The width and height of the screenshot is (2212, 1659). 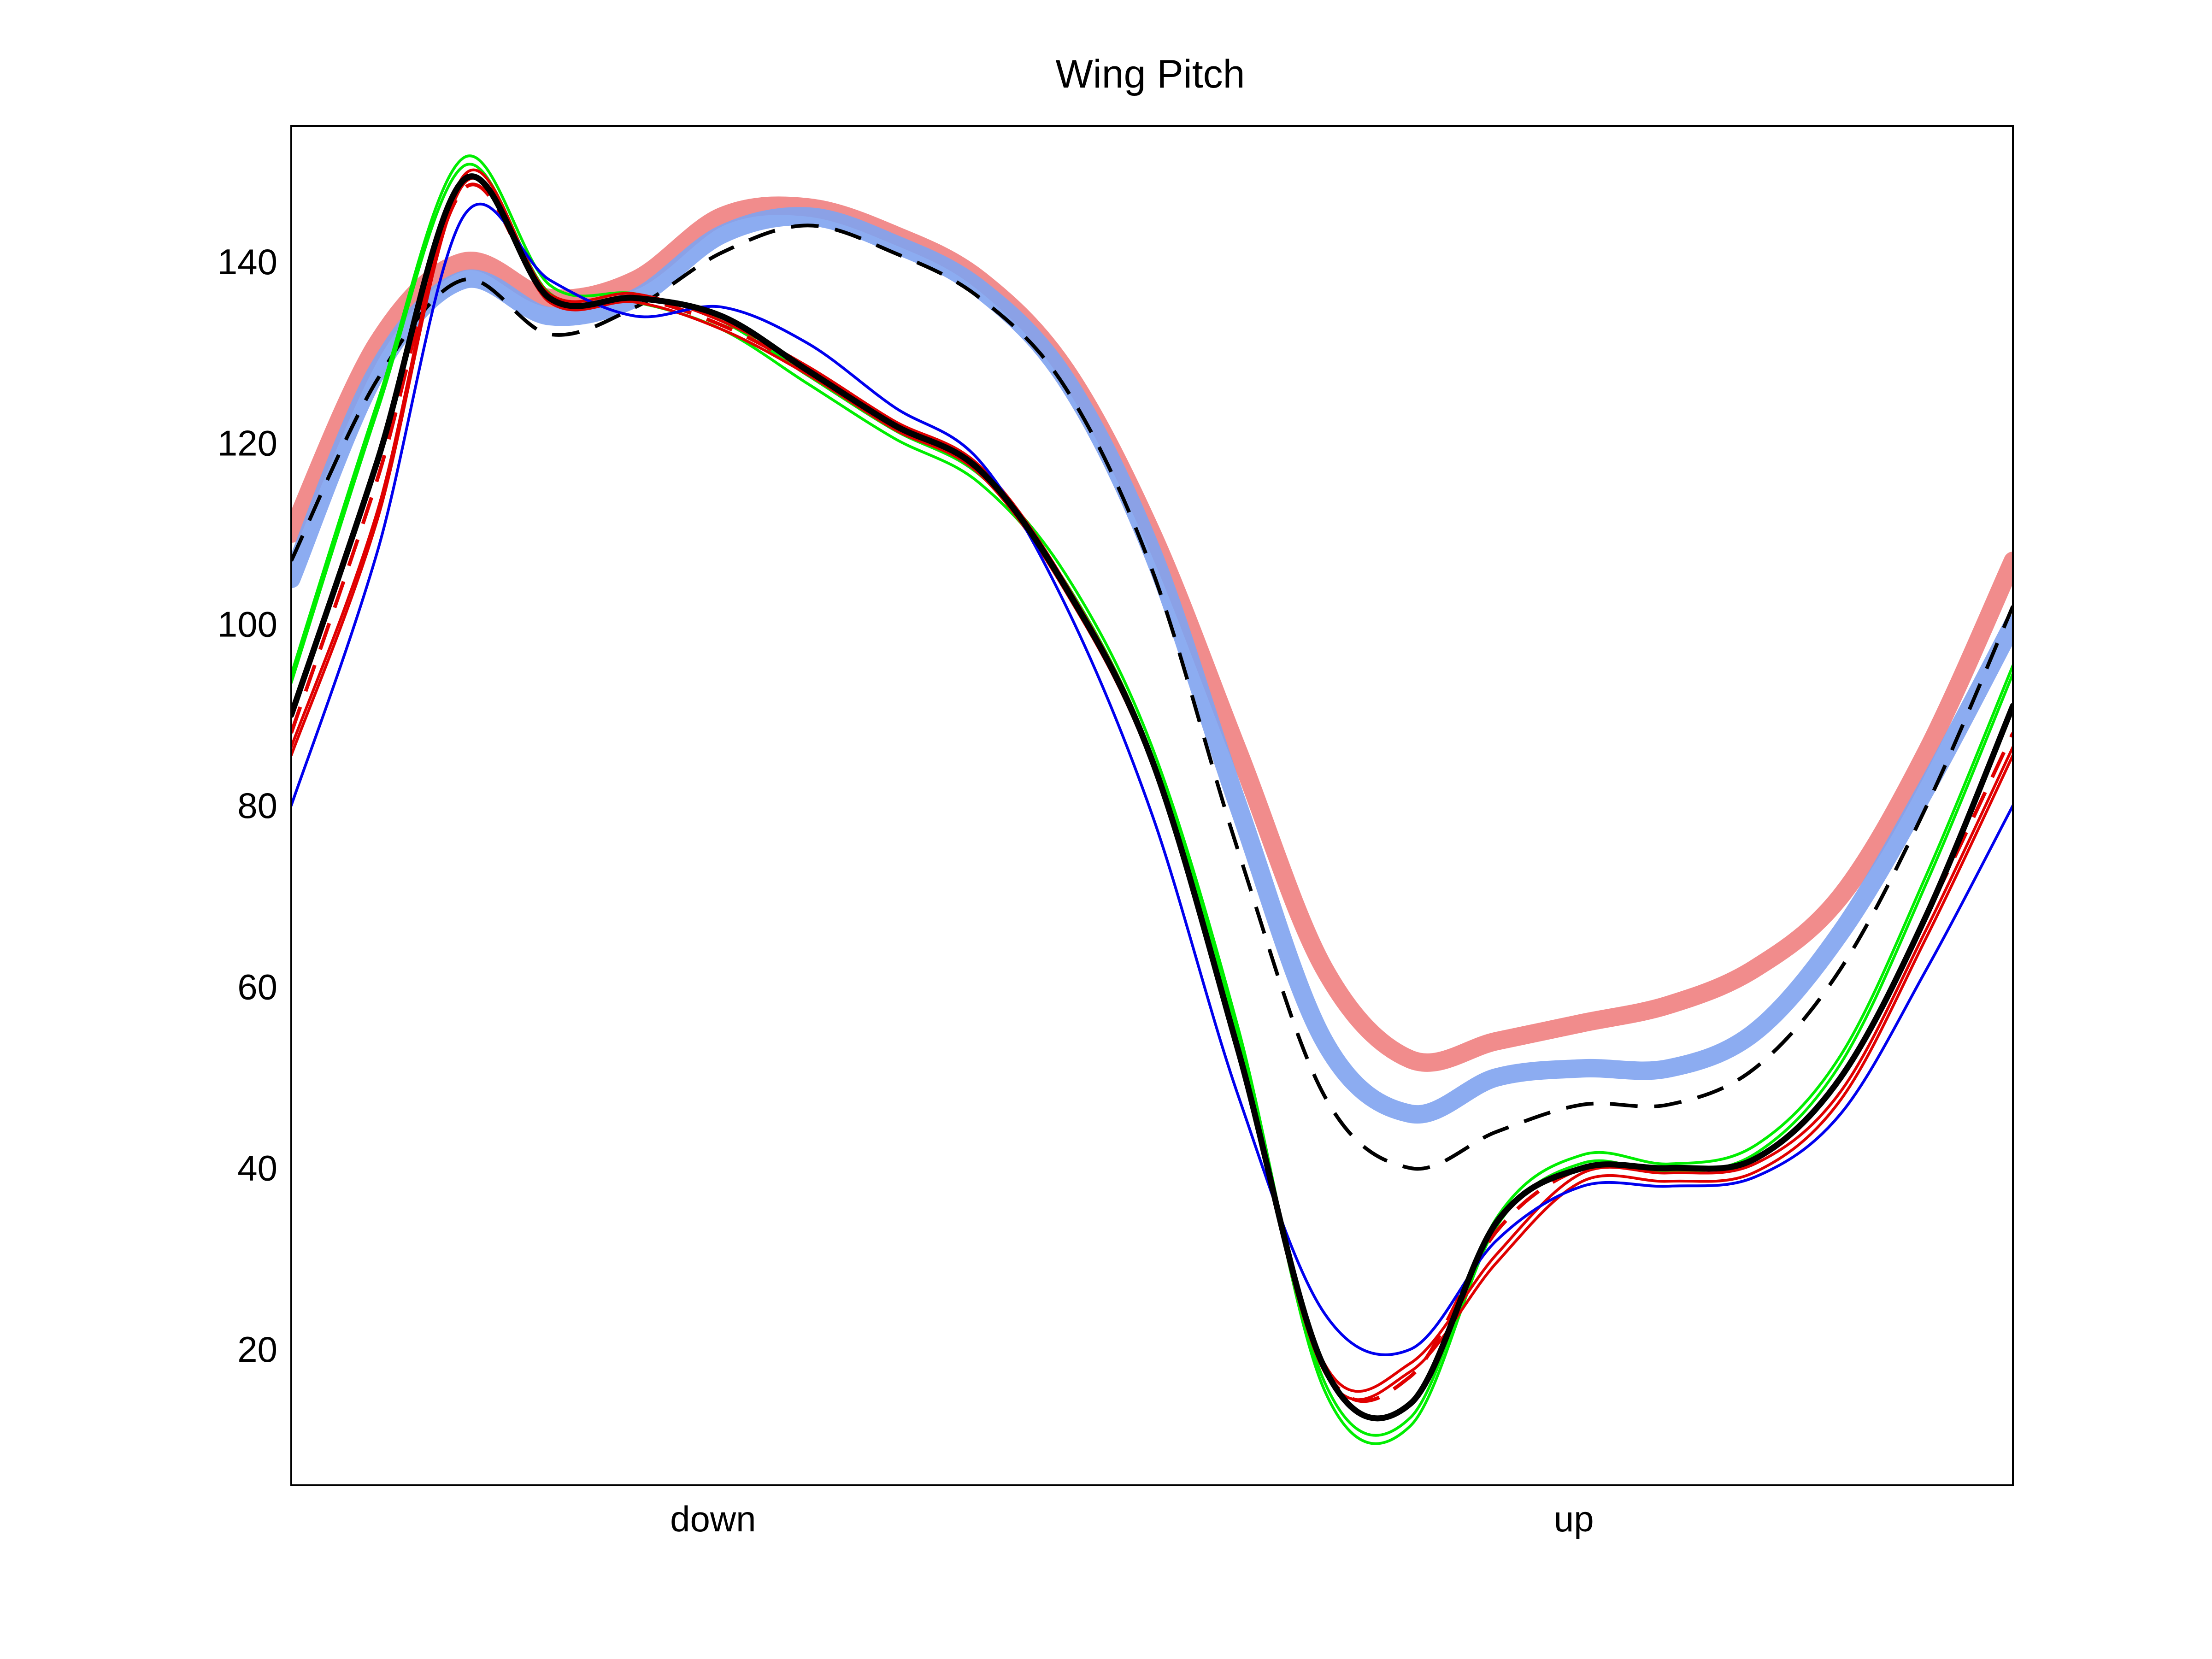 What do you see at coordinates (1574, 1519) in the screenshot?
I see `x-tick-label-up: up` at bounding box center [1574, 1519].